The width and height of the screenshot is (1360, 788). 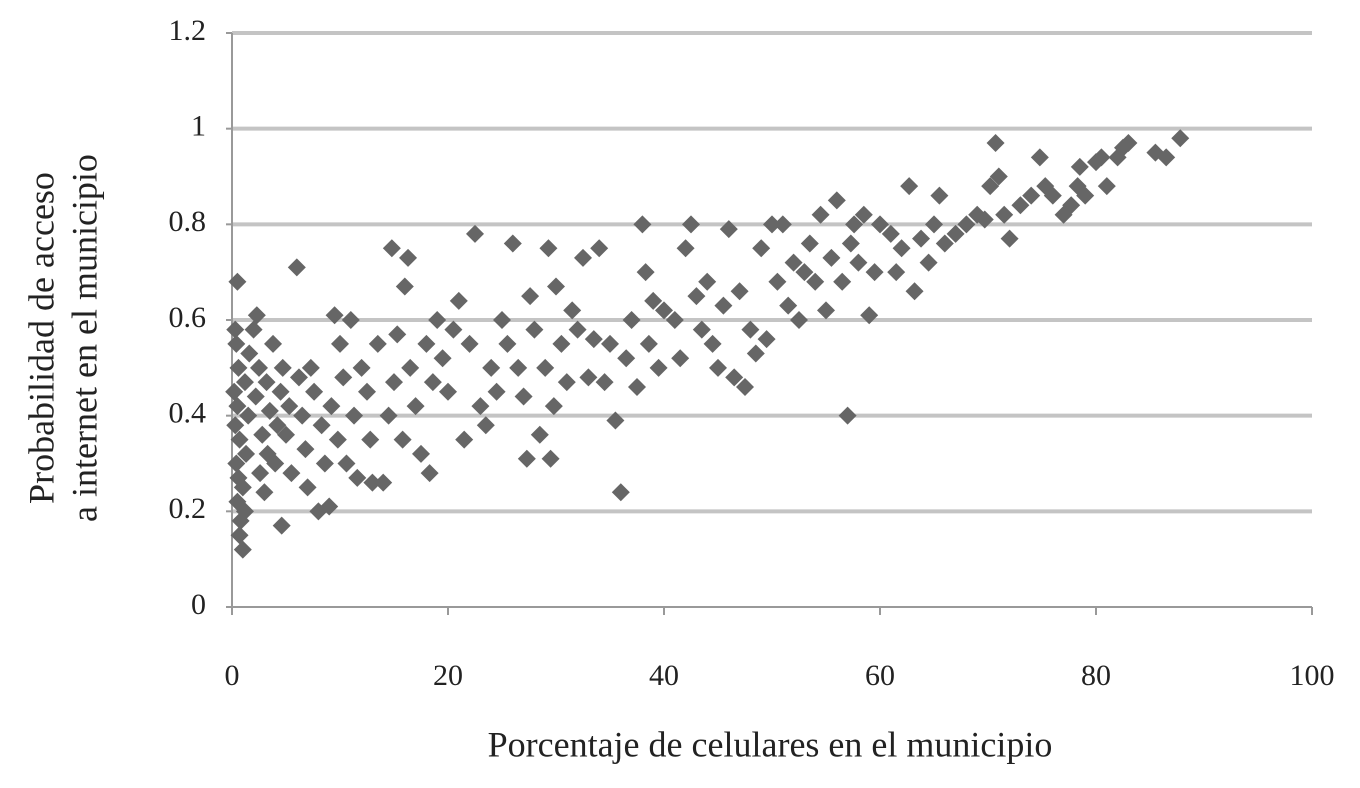 What do you see at coordinates (188, 317) in the screenshot?
I see `y-tick-label: 0.6` at bounding box center [188, 317].